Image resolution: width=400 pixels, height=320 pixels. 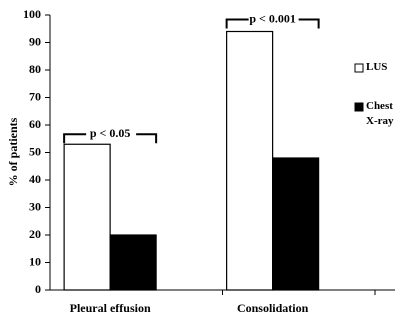 I want to click on y-tick-label: 40, so click(x=35, y=179).